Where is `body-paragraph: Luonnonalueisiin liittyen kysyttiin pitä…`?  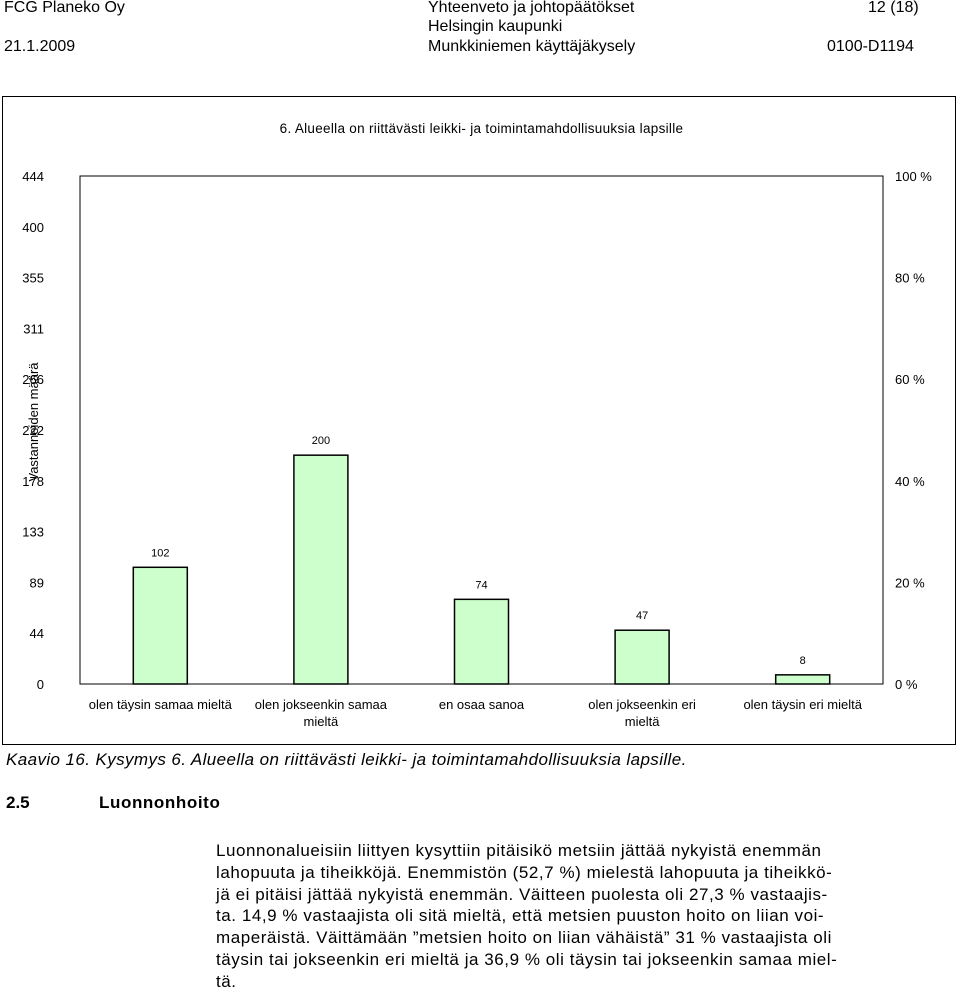
body-paragraph: Luonnonalueisiin liittyen kysyttiin pitä… is located at coordinates (586, 916).